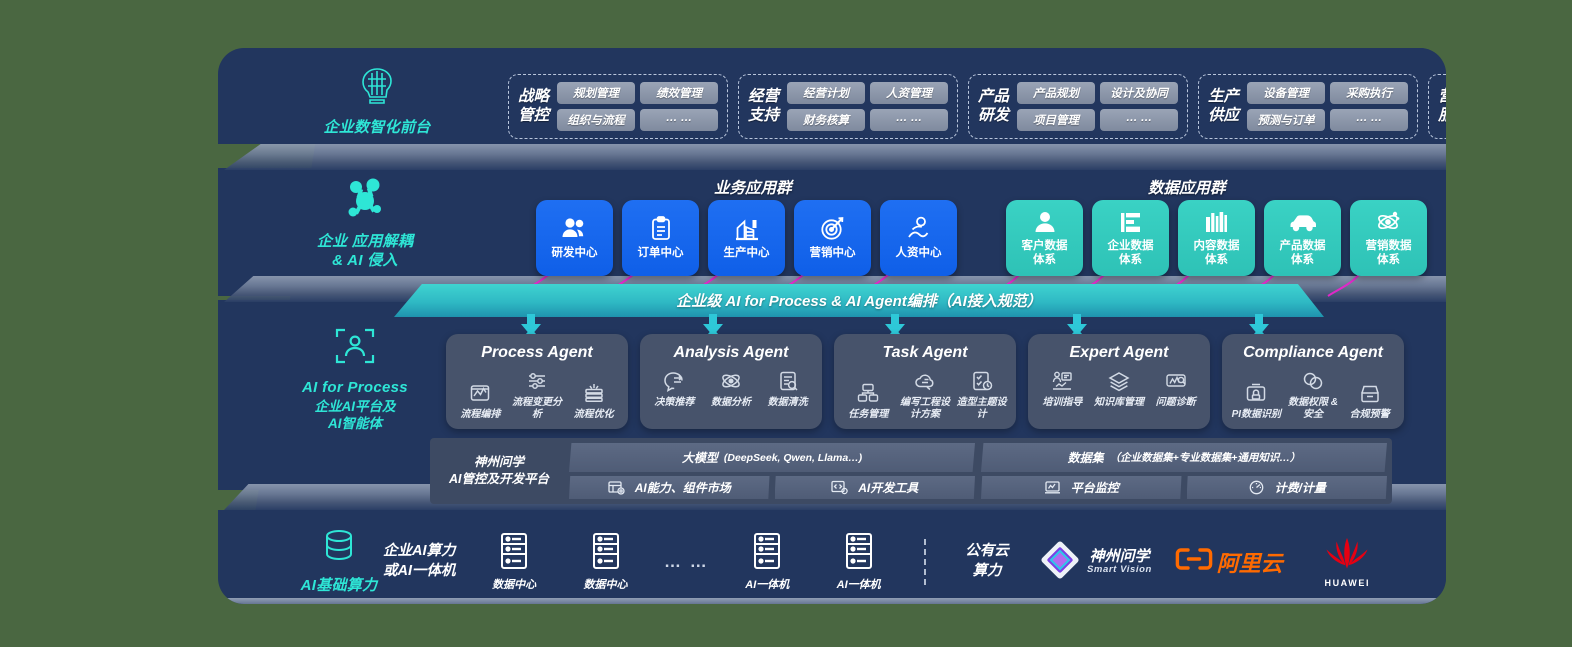 The height and width of the screenshot is (647, 1572). What do you see at coordinates (1062, 389) in the screenshot?
I see `agent-feature: 培训指导` at bounding box center [1062, 389].